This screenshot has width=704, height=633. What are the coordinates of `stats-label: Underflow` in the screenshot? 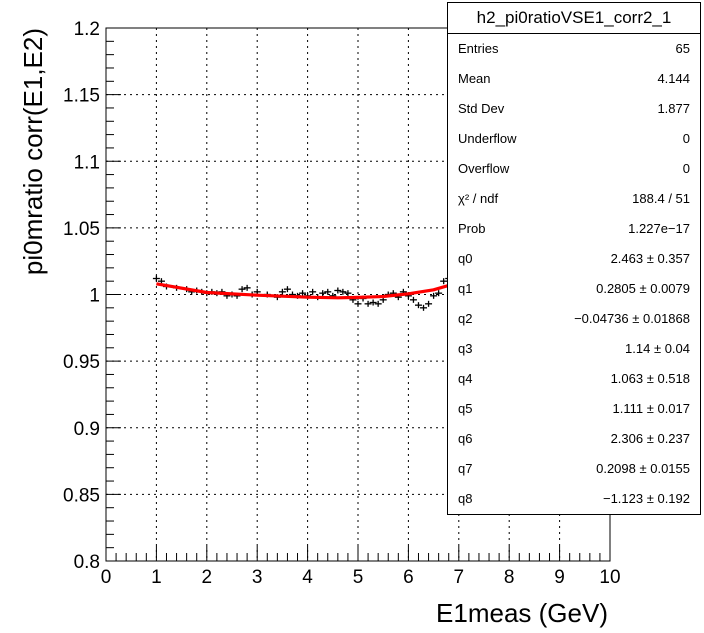 It's located at (487, 138).